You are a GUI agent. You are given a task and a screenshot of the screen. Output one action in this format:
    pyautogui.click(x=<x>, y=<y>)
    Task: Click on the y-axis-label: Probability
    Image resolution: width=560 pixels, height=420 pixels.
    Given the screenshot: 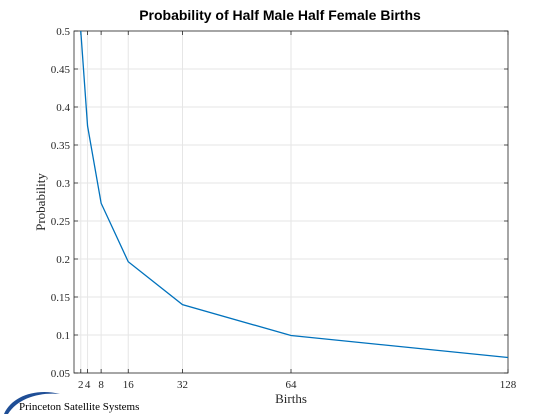 What is the action you would take?
    pyautogui.click(x=40, y=202)
    